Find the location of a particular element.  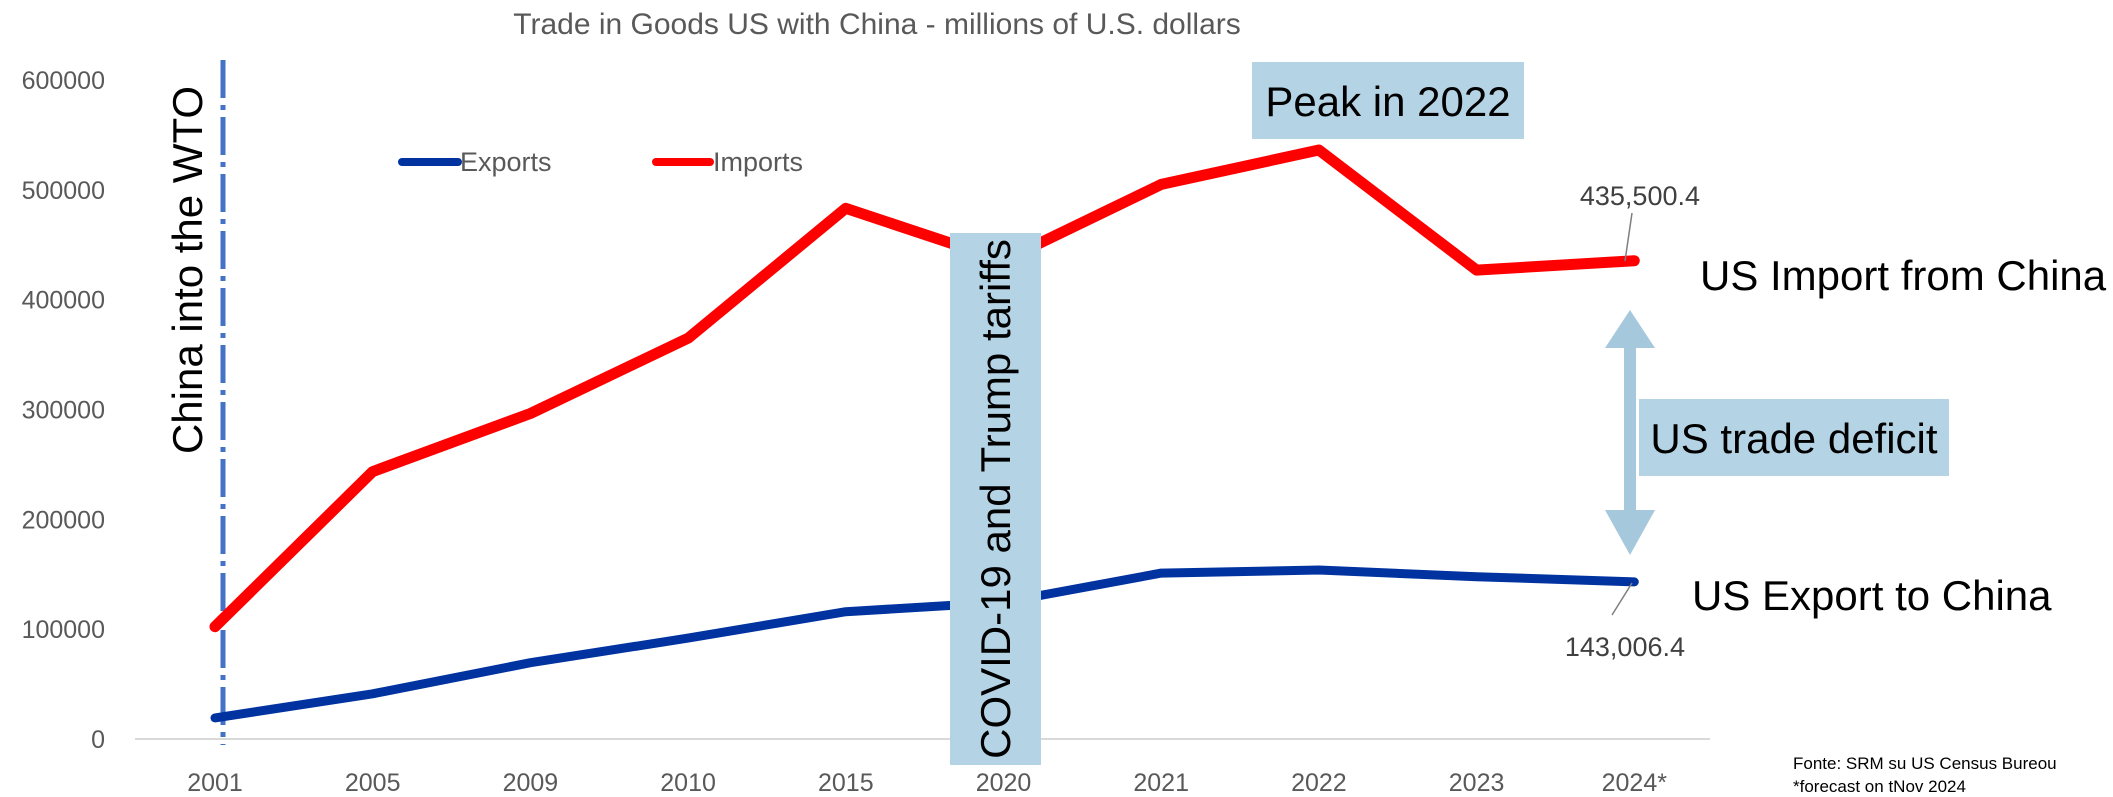

y-tick-label: 200000 is located at coordinates (63, 520).